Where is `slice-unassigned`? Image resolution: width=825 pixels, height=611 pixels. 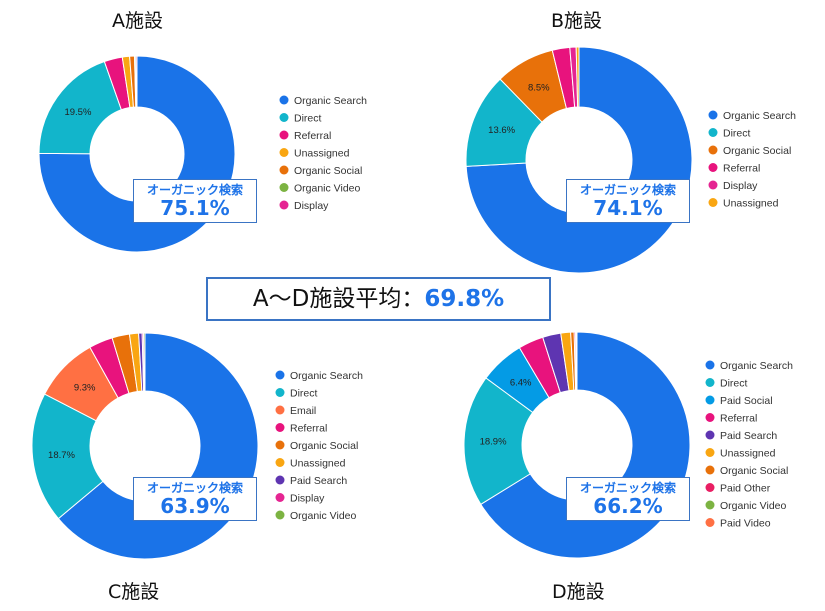 slice-unassigned is located at coordinates (577, 77).